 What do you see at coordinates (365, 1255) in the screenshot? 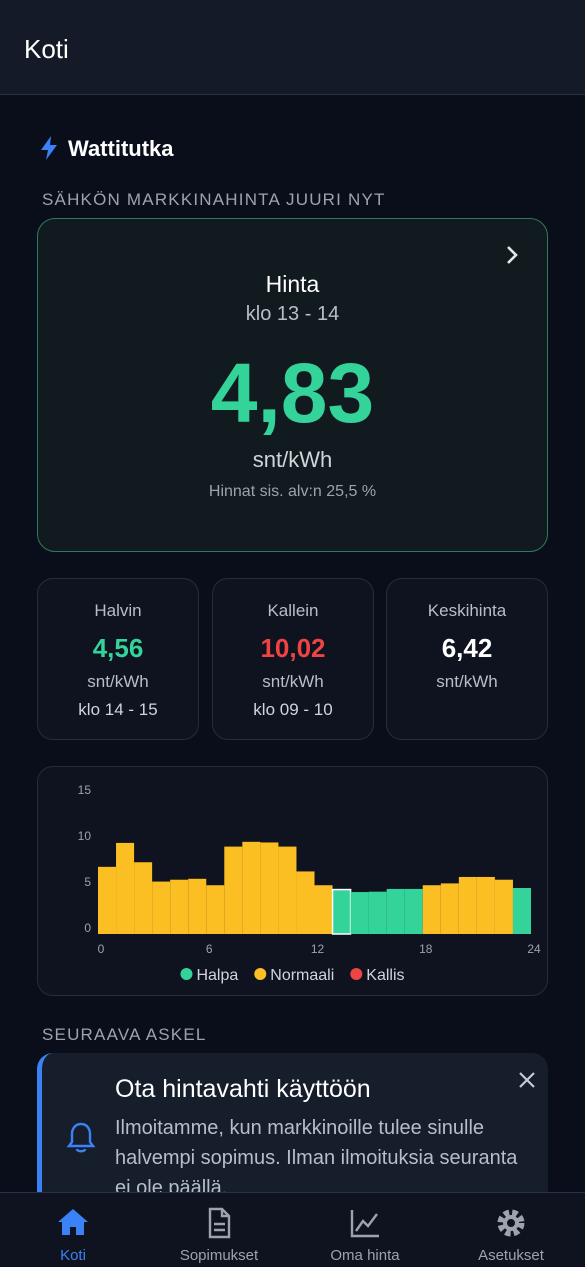
I see `nav-label: Oma hinta` at bounding box center [365, 1255].